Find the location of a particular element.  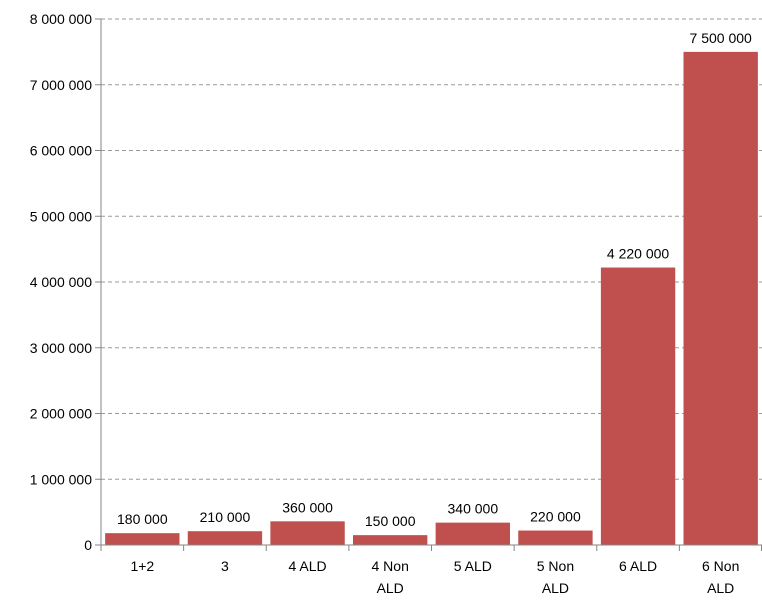

y-tick-label: 1 000 000 is located at coordinates (61, 479).